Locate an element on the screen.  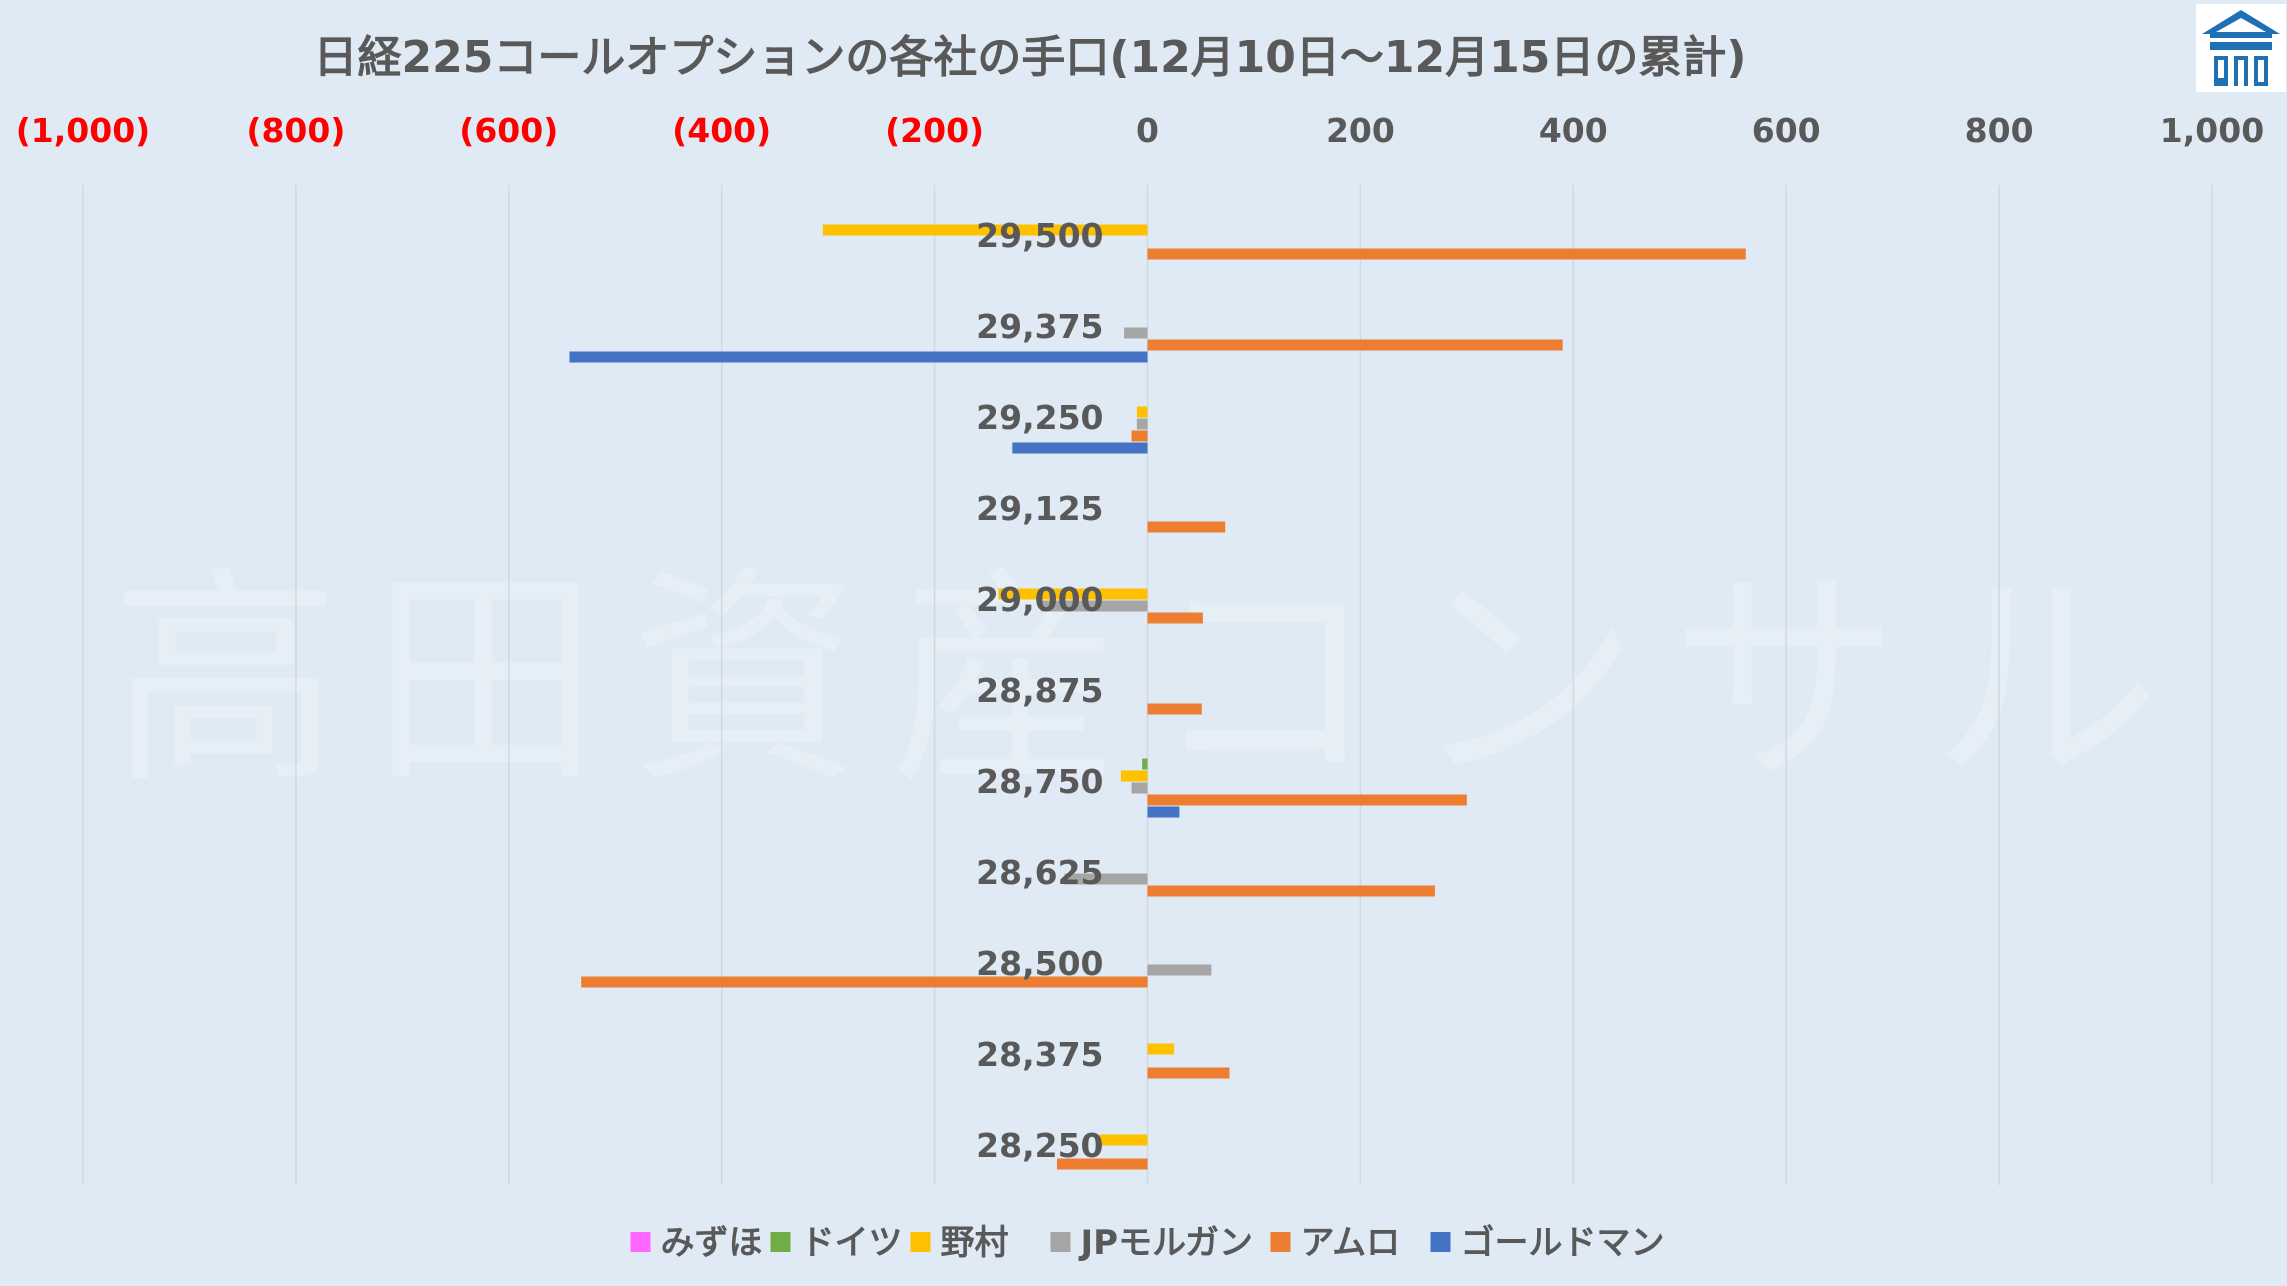
category-label: 29,250 is located at coordinates (1039, 417).